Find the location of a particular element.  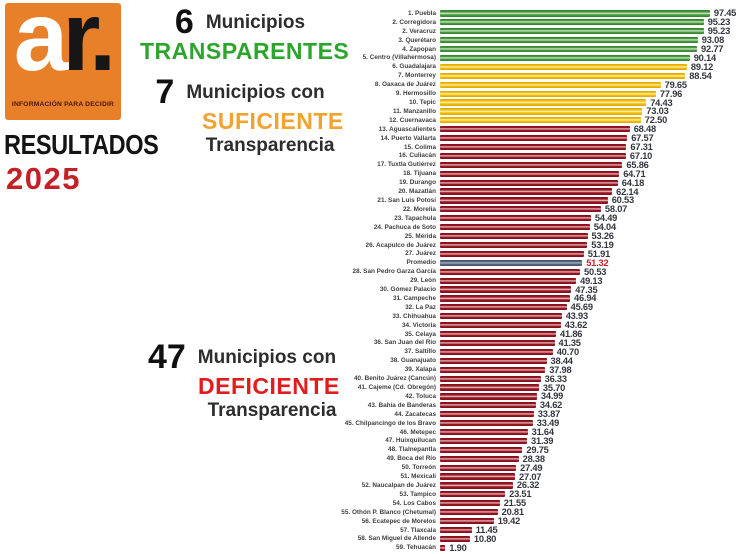

bar-value: 54.04 is located at coordinates (604, 227).